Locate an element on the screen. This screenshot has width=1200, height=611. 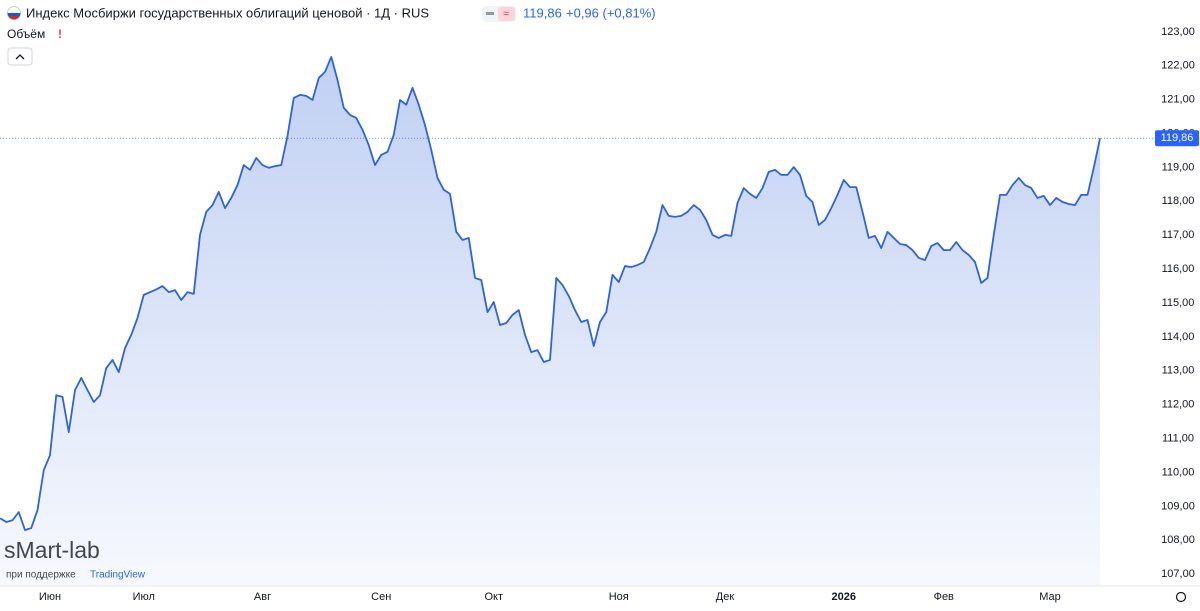
y-tick-label: 116,00 is located at coordinates (1178, 269).